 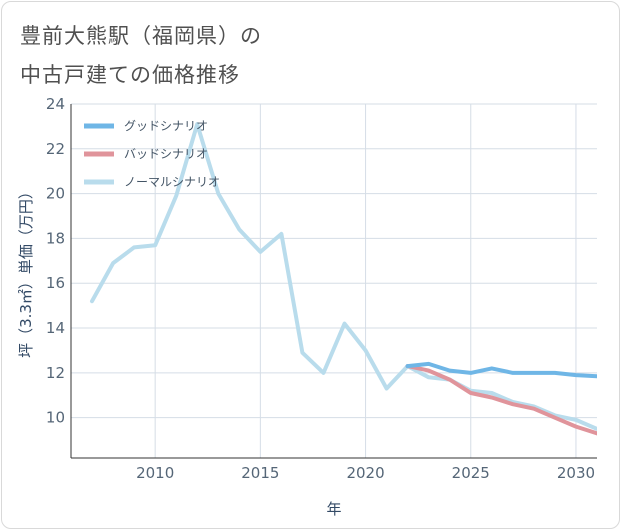 What do you see at coordinates (55, 194) in the screenshot?
I see `y-tick-label: 20` at bounding box center [55, 194].